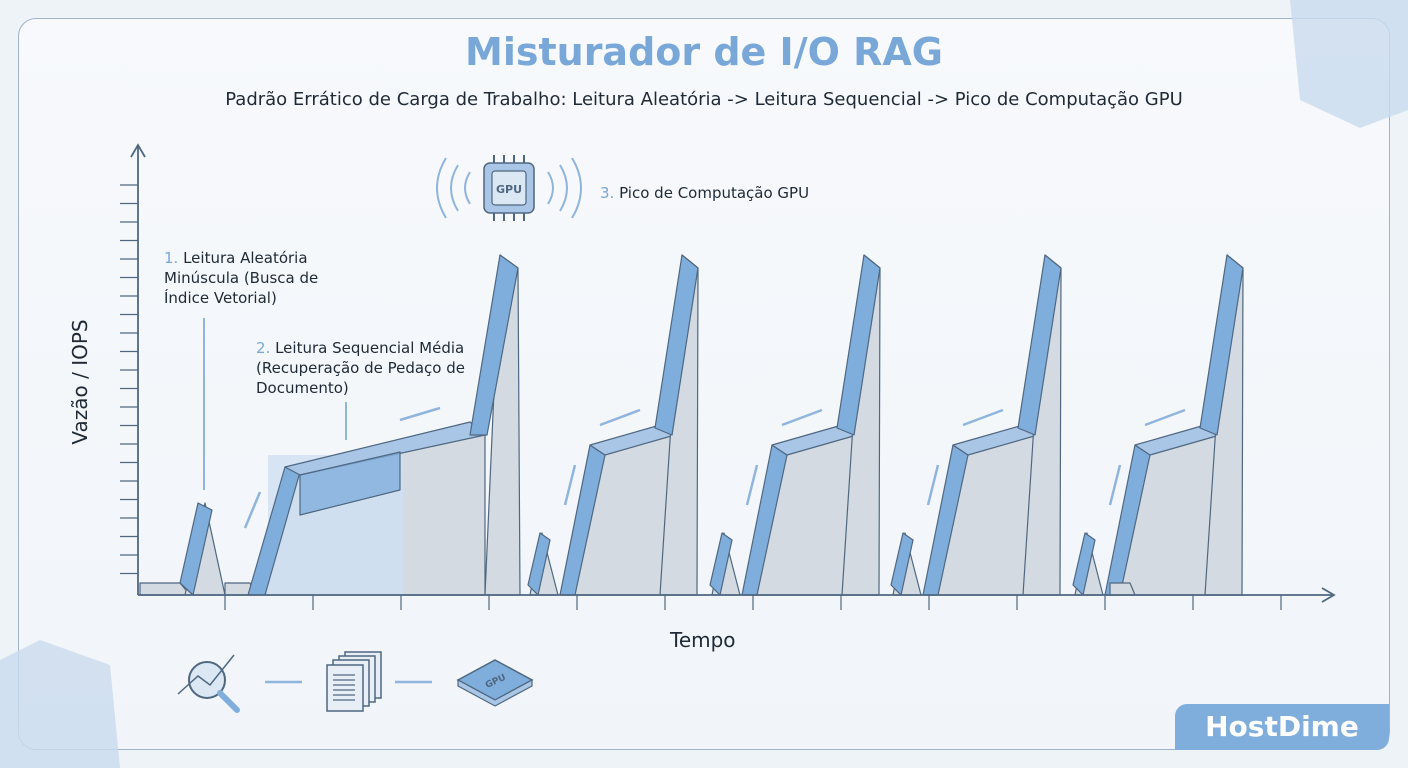 The width and height of the screenshot is (1408, 768). What do you see at coordinates (705, 193) in the screenshot?
I see `annotation-gpu-peak: 3. Pico de Computação GPU` at bounding box center [705, 193].